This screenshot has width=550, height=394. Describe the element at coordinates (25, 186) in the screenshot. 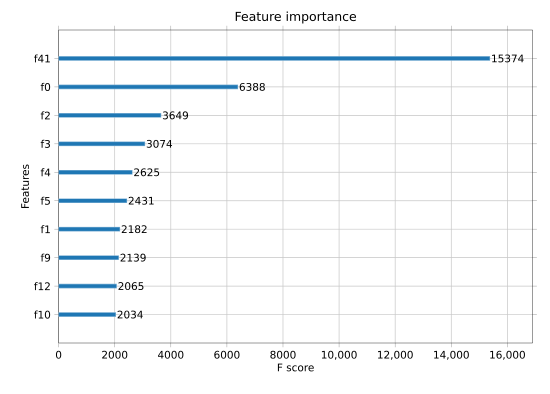

I see `y-axis-title: Features` at that location.